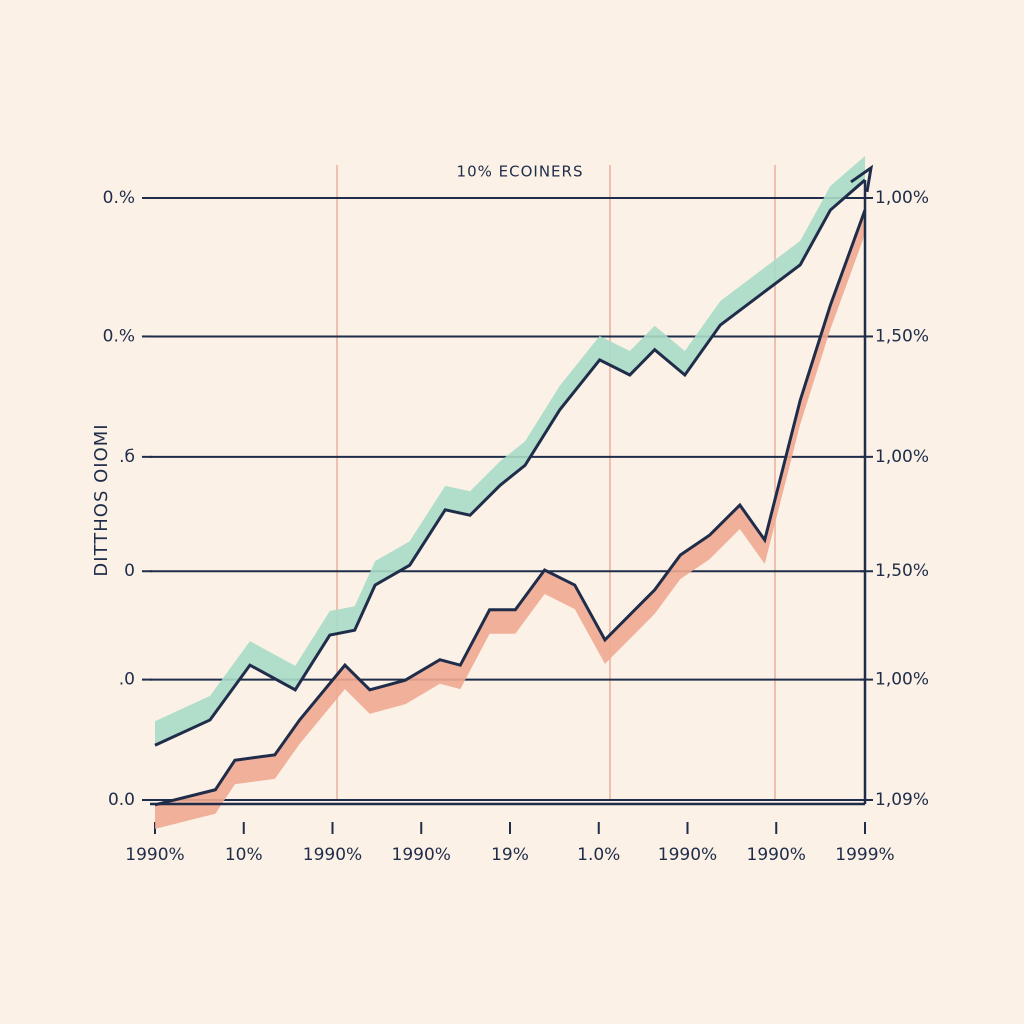  What do you see at coordinates (598, 855) in the screenshot?
I see `x-tick-label: 1.0%` at bounding box center [598, 855].